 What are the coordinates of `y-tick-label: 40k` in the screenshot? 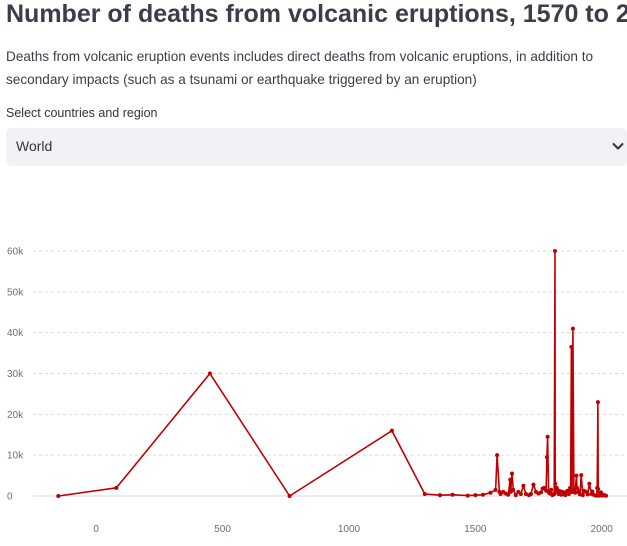 It's located at (15, 333).